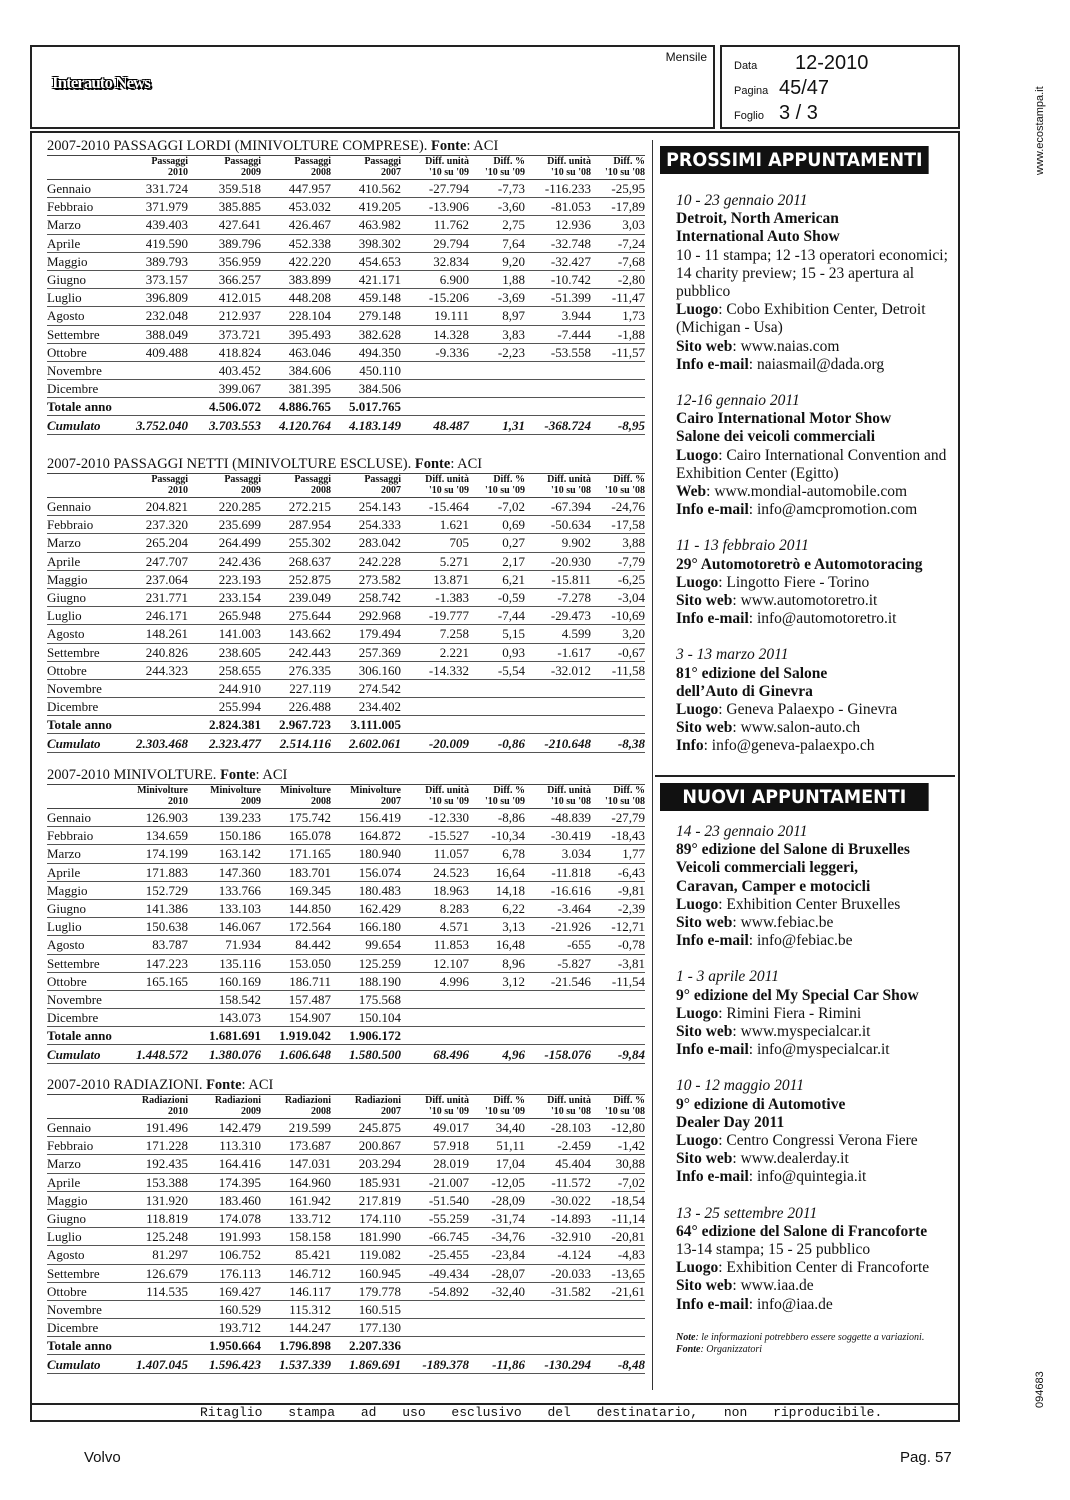 The height and width of the screenshot is (1500, 1070). What do you see at coordinates (744, 691) in the screenshot?
I see `event-title: dell’Auto di Ginevra` at bounding box center [744, 691].